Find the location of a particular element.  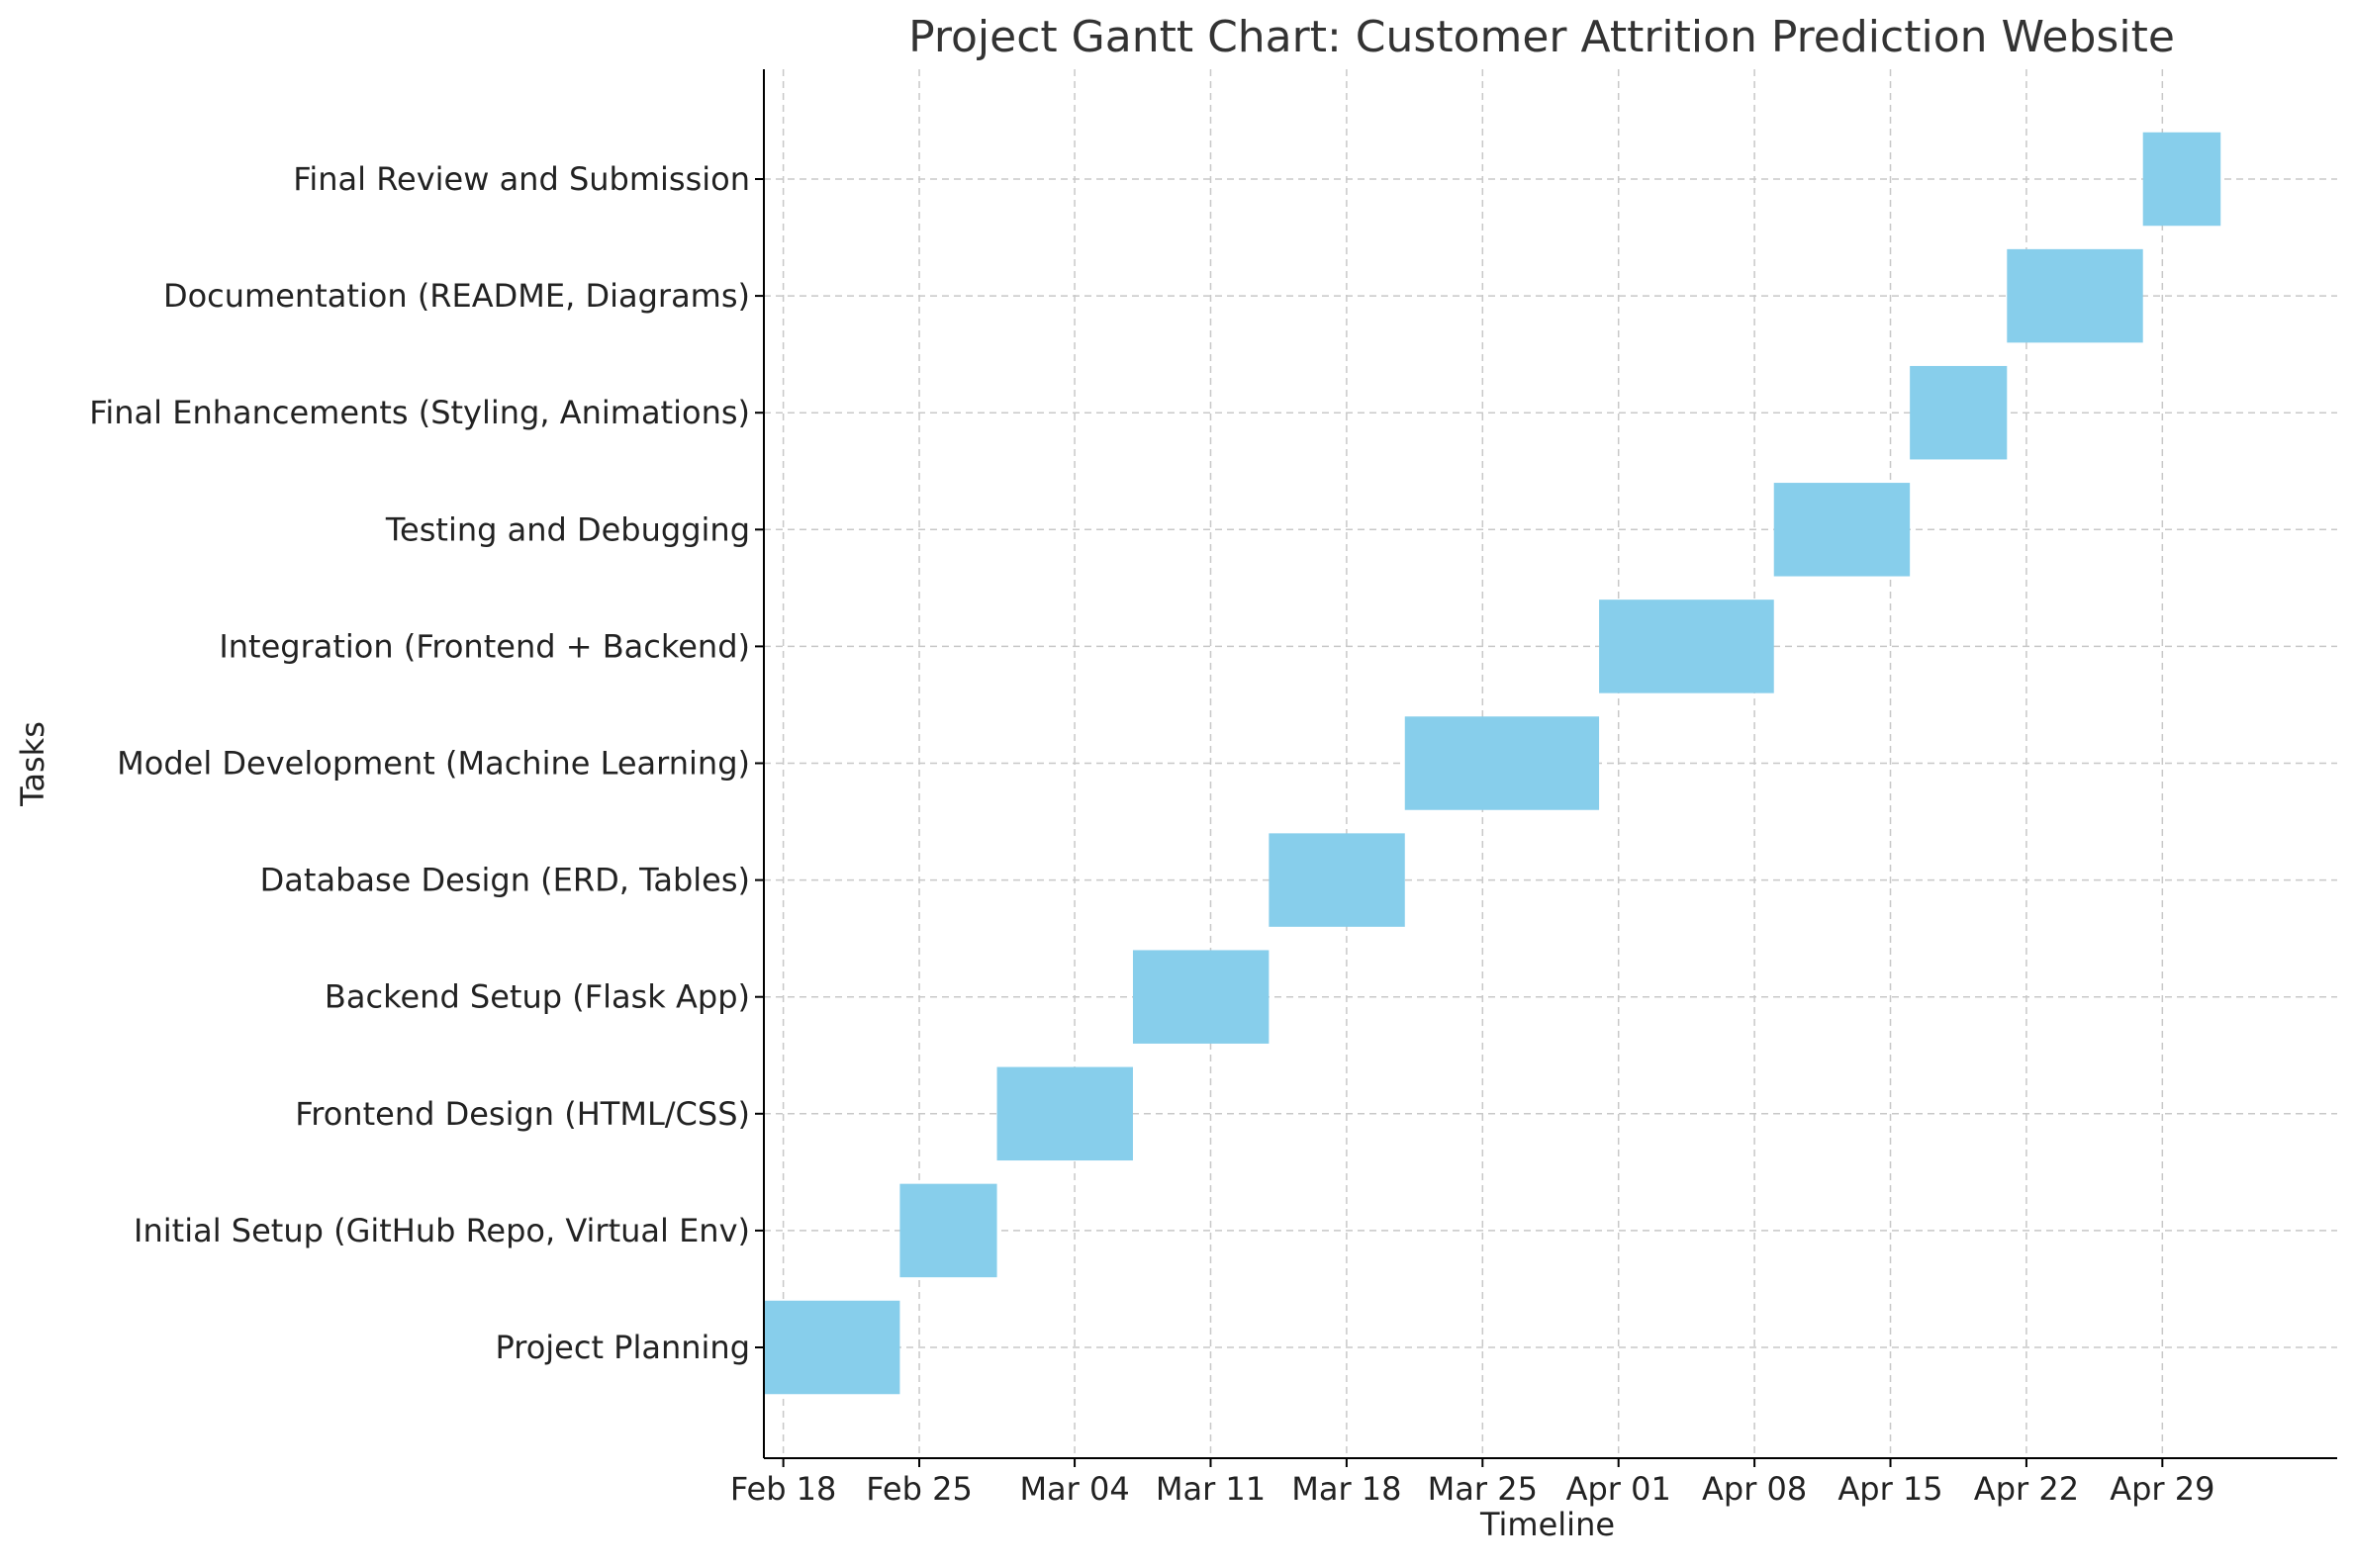

x-axis-label: Timeline is located at coordinates (1547, 1524).